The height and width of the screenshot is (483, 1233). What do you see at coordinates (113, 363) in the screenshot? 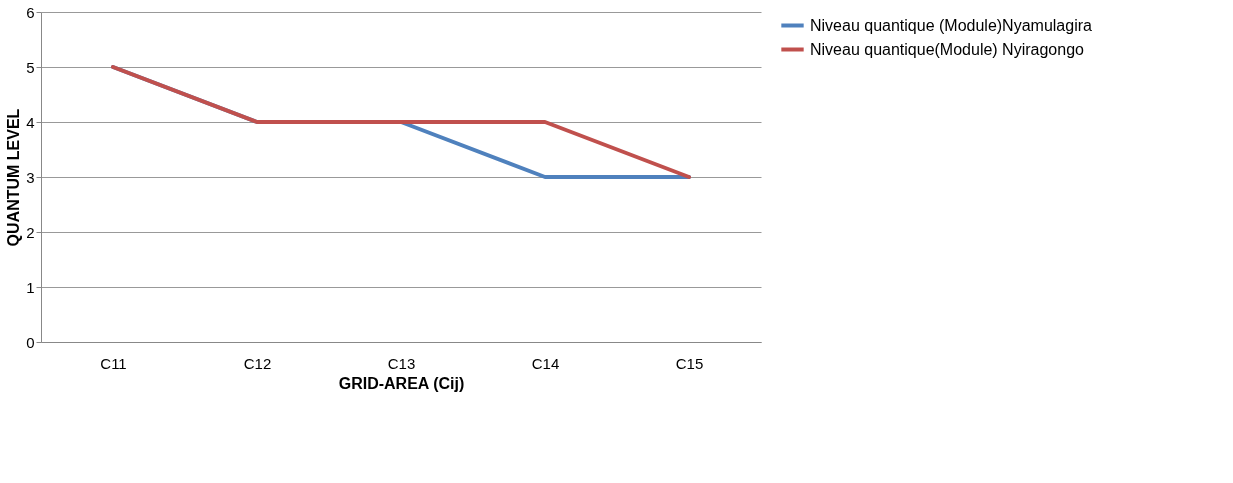
I see `x-tick-label: C11` at bounding box center [113, 363].